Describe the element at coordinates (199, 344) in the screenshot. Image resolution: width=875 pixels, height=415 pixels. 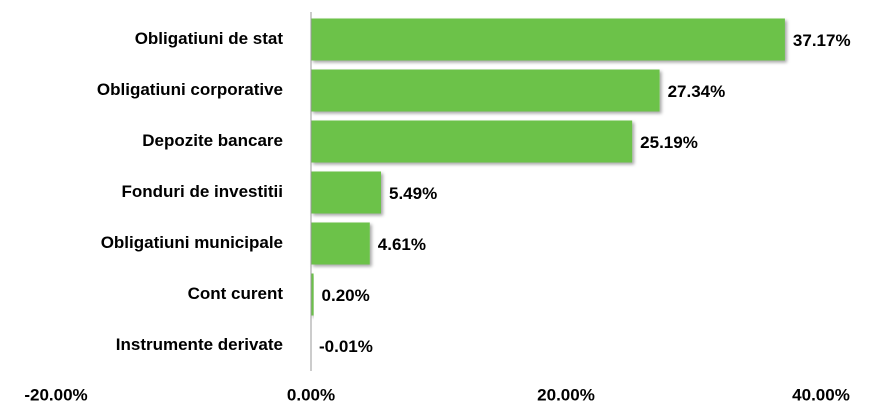
I see `category-label: Instrumente derivate` at that location.